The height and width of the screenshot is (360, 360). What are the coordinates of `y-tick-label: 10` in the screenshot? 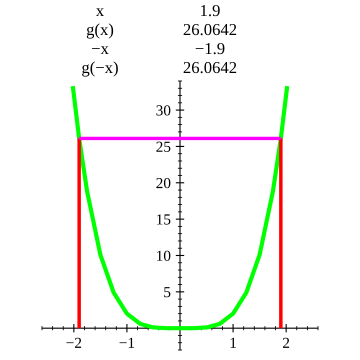 It's located at (163, 255).